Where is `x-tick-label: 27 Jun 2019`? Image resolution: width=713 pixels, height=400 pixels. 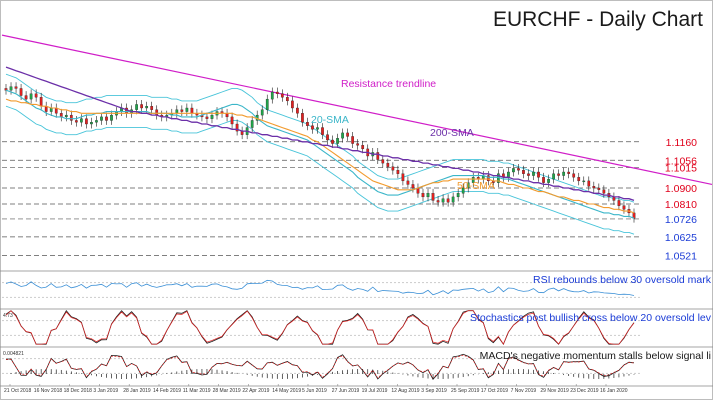
x-tick-label: 27 Jun 2019 is located at coordinates (346, 391).